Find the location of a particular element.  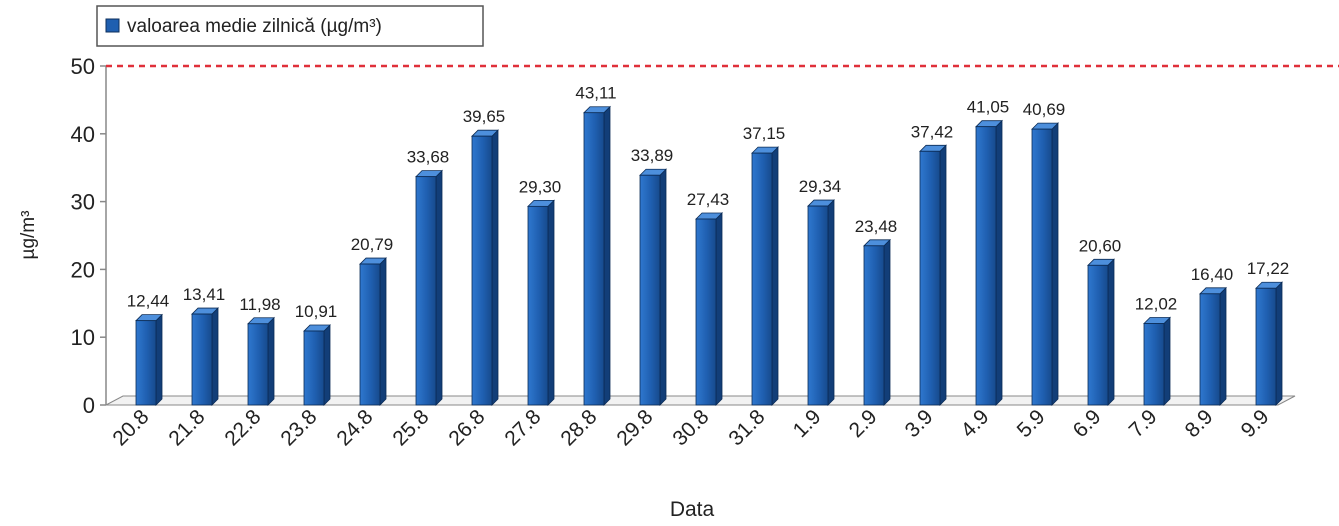

bar-value-label: 23,48 is located at coordinates (876, 226).